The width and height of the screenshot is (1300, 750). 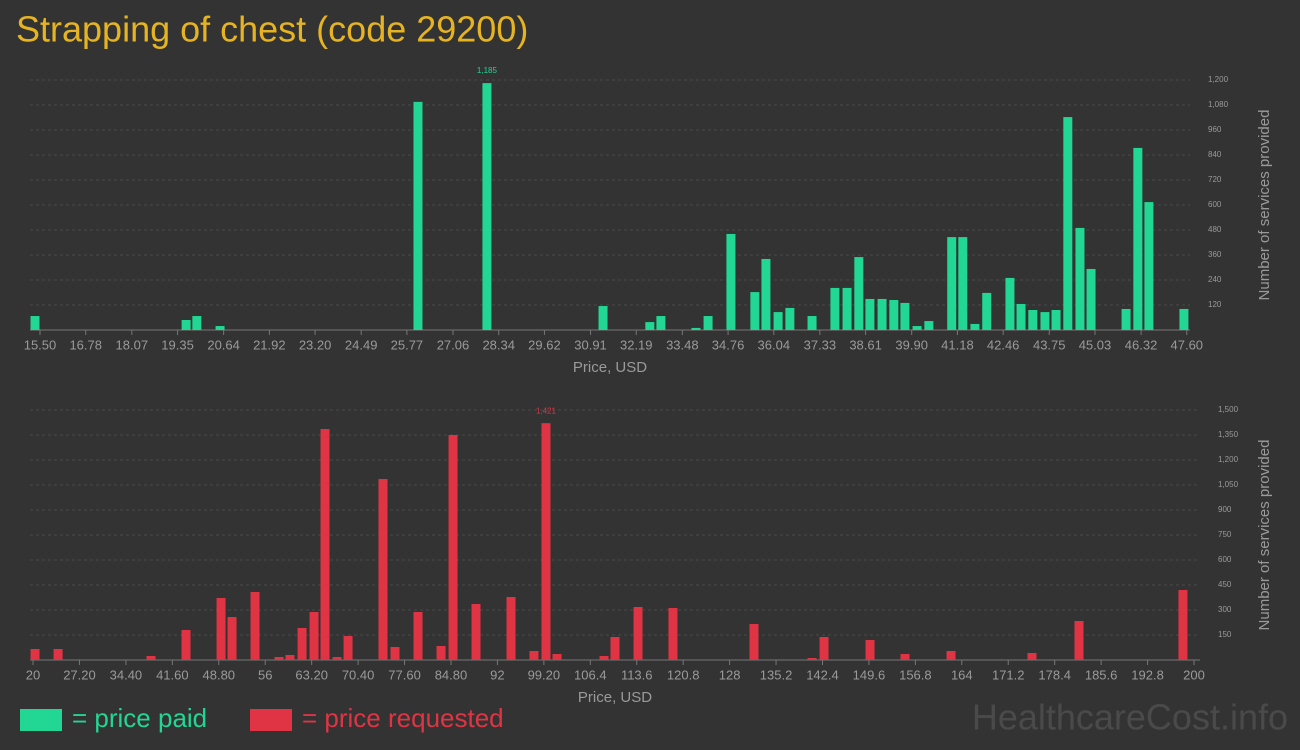 I want to click on x-tick-label: 15.50, so click(x=40, y=344).